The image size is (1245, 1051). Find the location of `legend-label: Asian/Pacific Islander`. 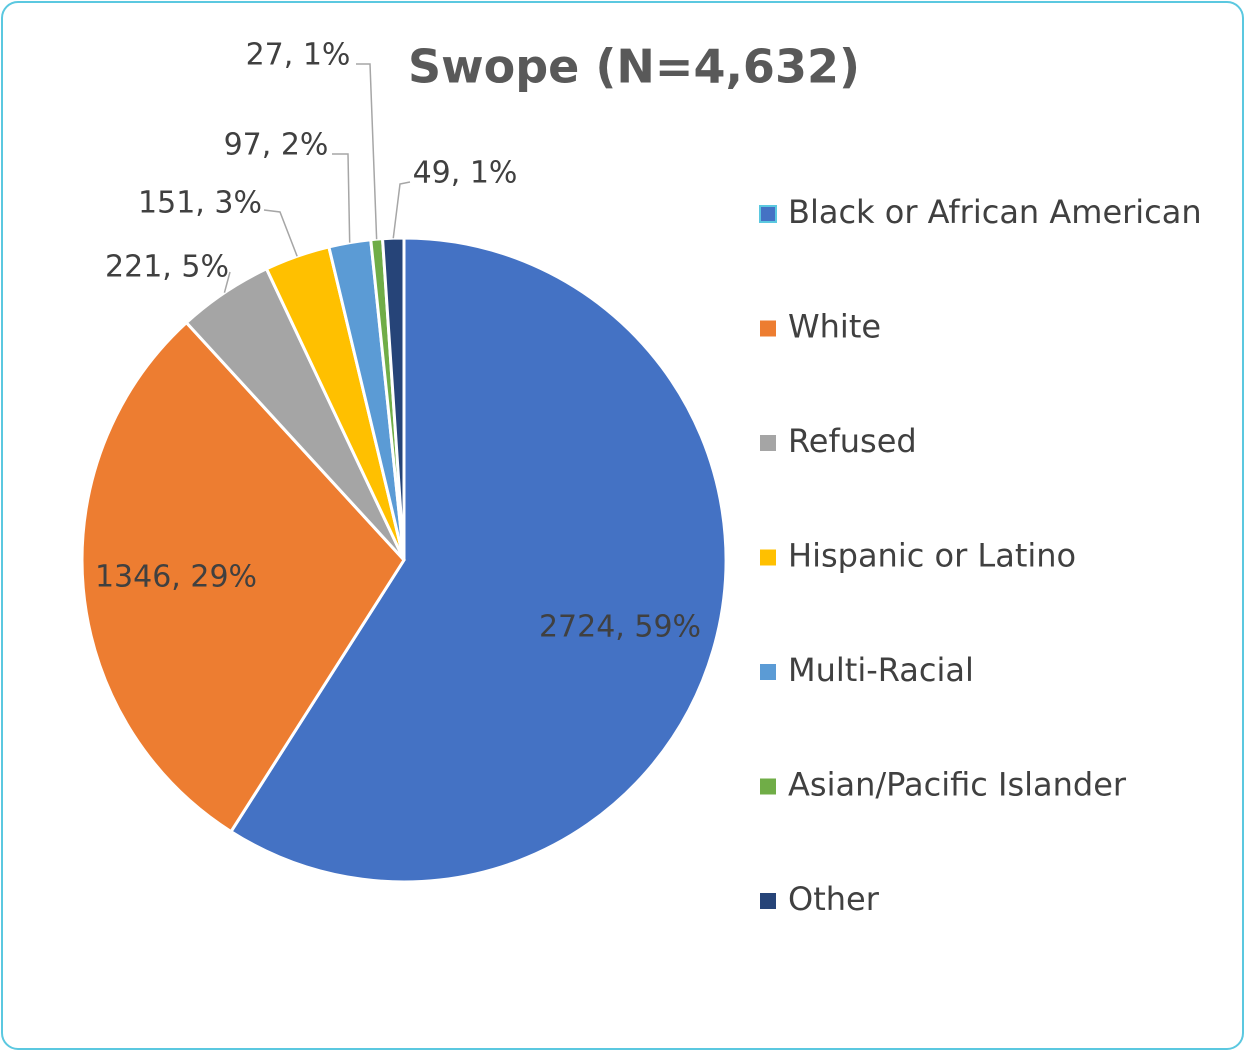

legend-label: Asian/Pacific Islander is located at coordinates (957, 785).